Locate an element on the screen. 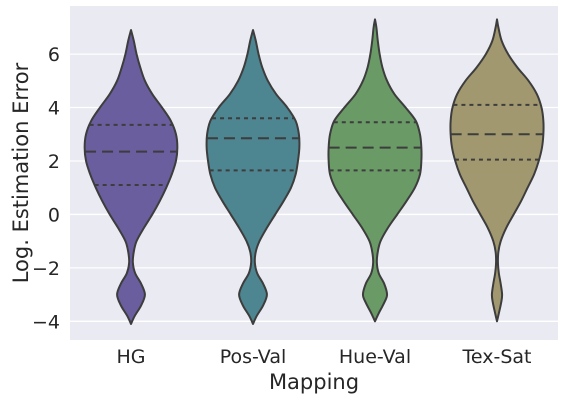  x-tick-label: Tex-Sat is located at coordinates (497, 357).